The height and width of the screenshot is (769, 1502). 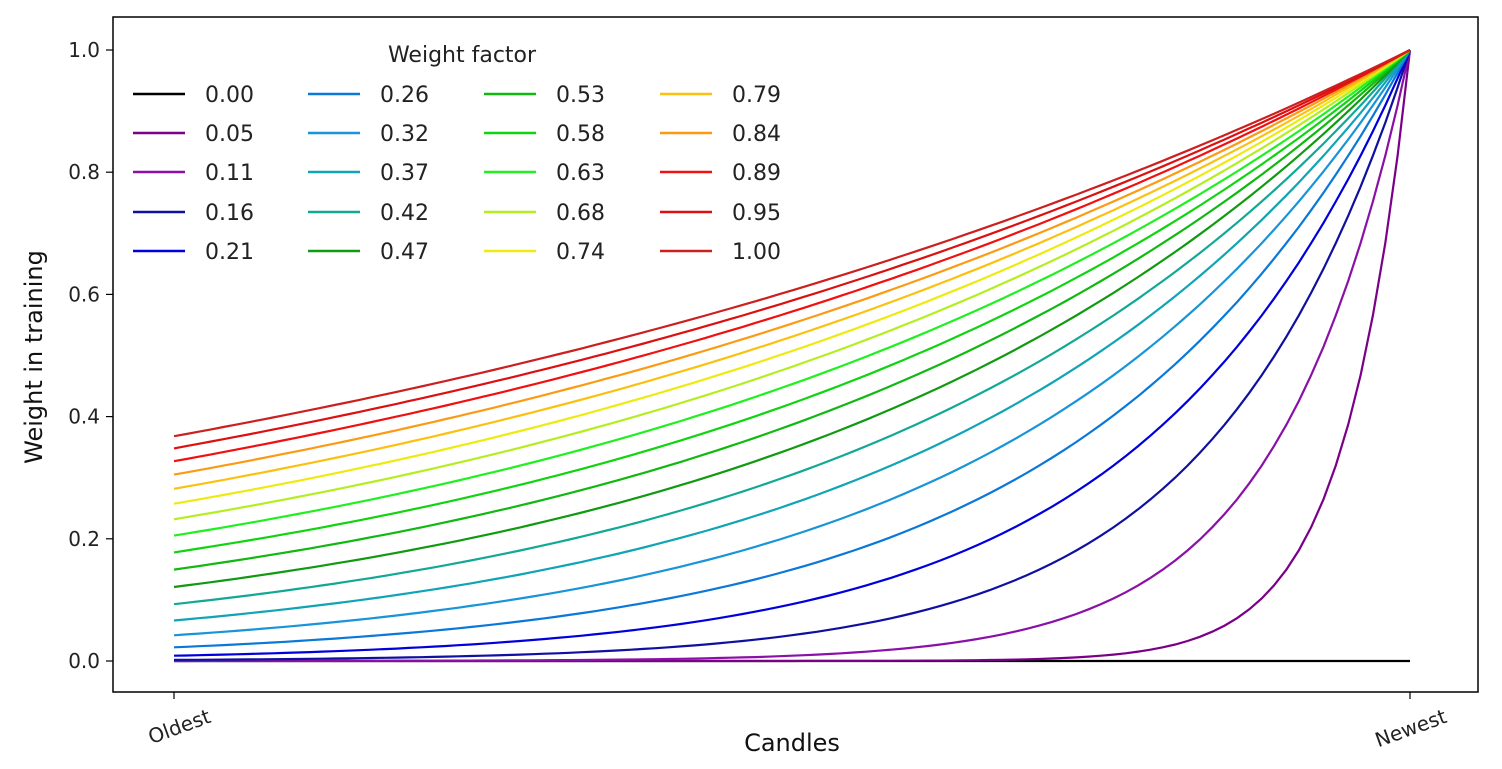 What do you see at coordinates (756, 173) in the screenshot?
I see `legend-entry: 0.89` at bounding box center [756, 173].